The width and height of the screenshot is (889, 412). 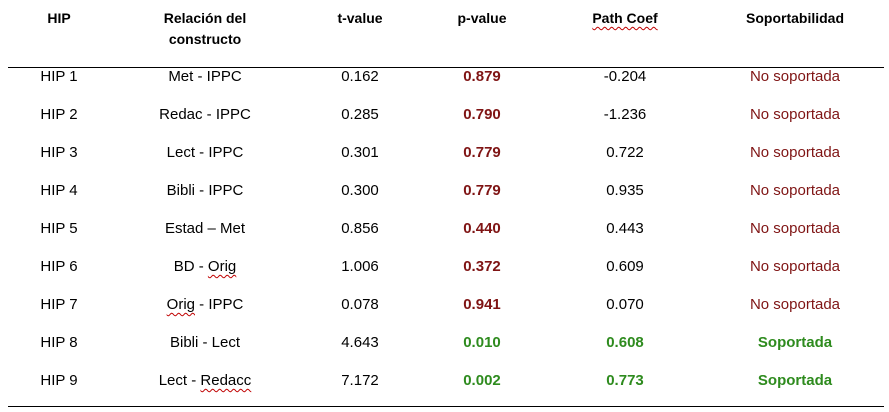 What do you see at coordinates (59, 152) in the screenshot?
I see `cell-hip: HIP 3` at bounding box center [59, 152].